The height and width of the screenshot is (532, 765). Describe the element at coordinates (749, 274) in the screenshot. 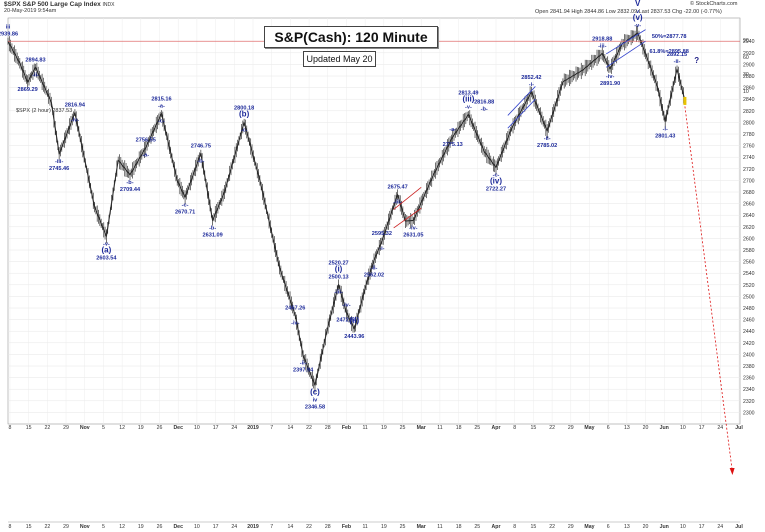

I see `y-tick-label: 2540` at that location.